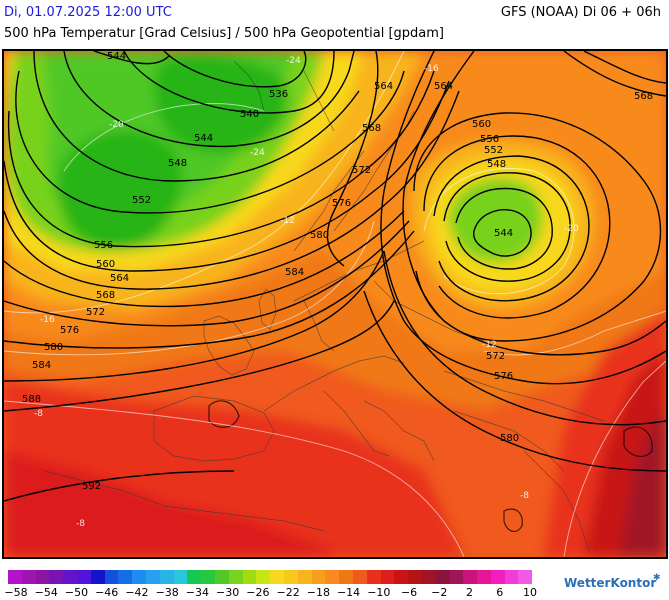  What do you see at coordinates (431, 69) in the screenshot?
I see `temp-label: -16` at bounding box center [431, 69].